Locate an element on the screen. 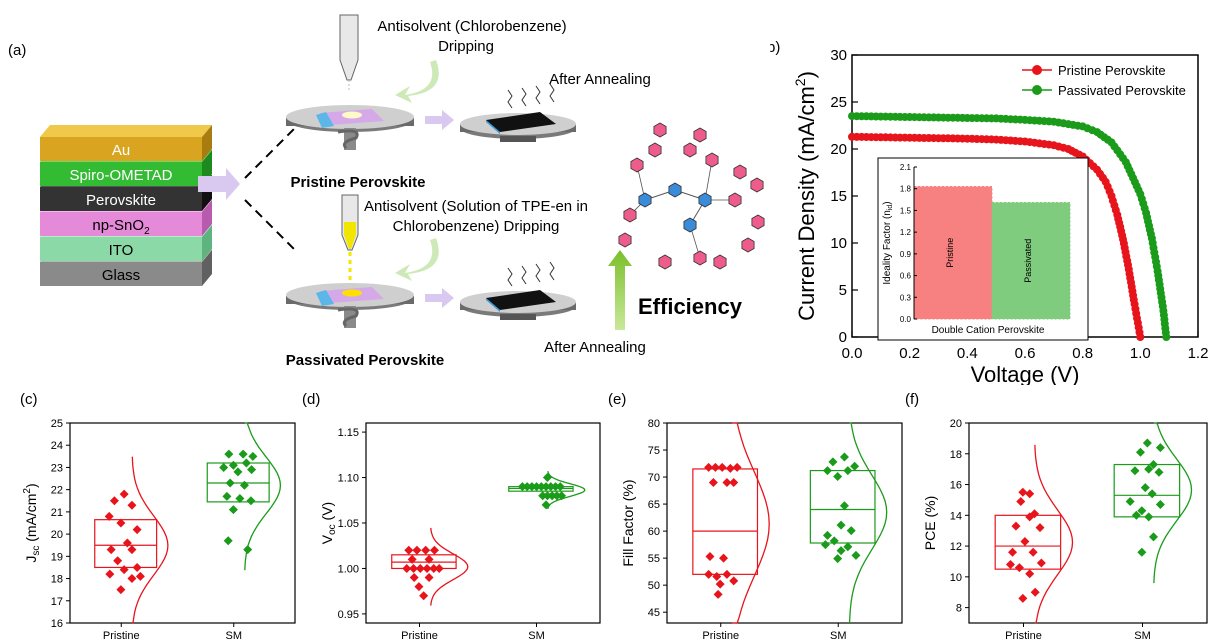  y-tick-label: 45 is located at coordinates (654, 613).